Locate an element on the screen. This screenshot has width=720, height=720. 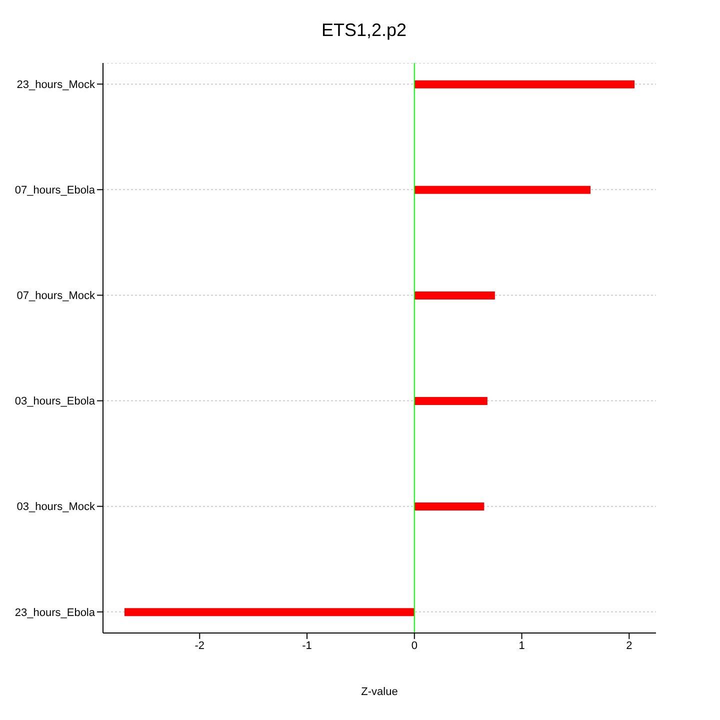
y-tick-label: 03_hours_Mock is located at coordinates (56, 507).